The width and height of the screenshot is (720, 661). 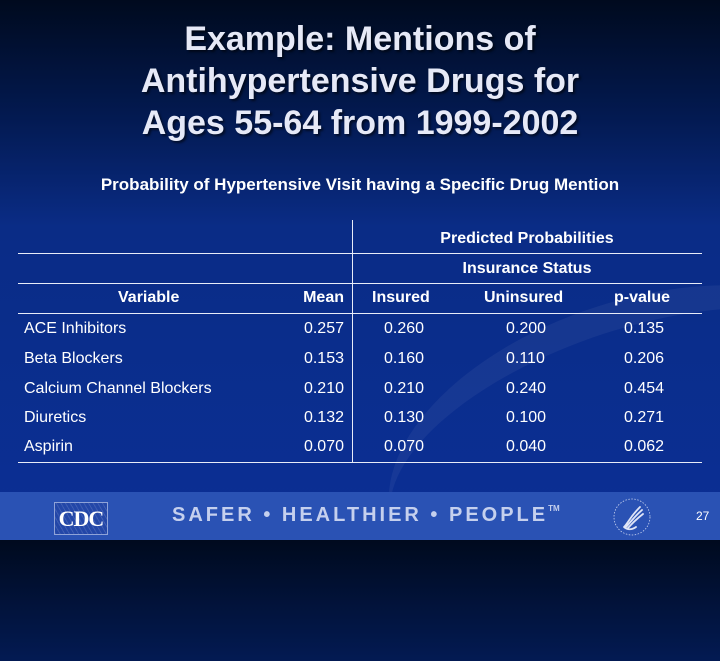 What do you see at coordinates (526, 417) in the screenshot?
I see `cell-uninsured: 0.100` at bounding box center [526, 417].